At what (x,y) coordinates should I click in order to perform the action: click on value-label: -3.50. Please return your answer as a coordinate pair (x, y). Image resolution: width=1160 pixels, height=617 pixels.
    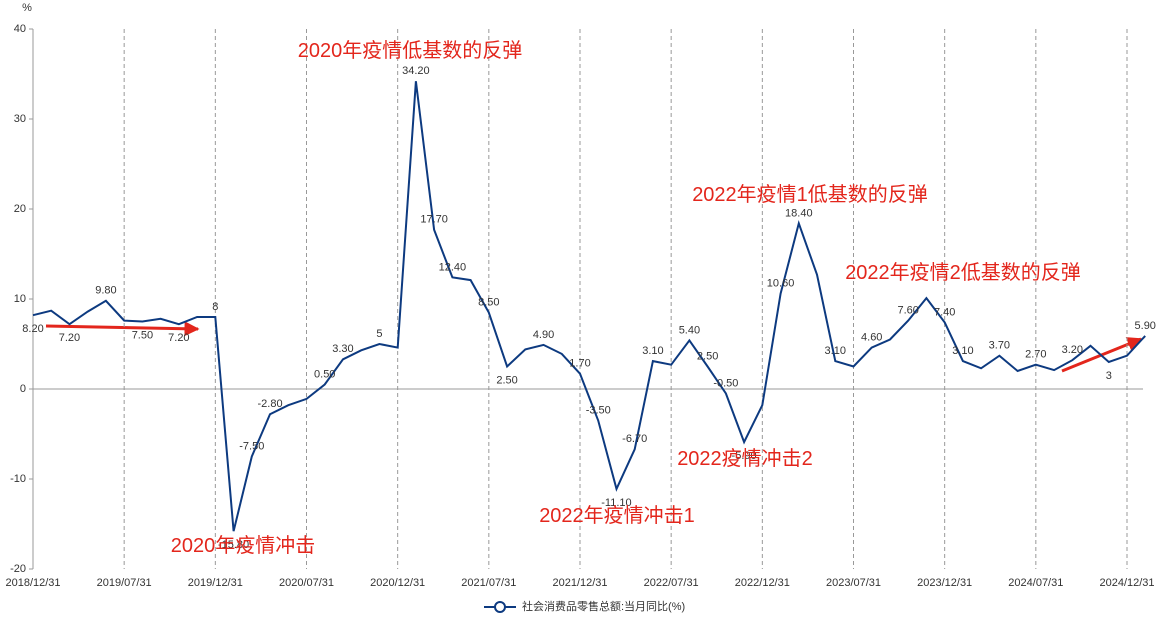
    Looking at the image, I should click on (598, 410).